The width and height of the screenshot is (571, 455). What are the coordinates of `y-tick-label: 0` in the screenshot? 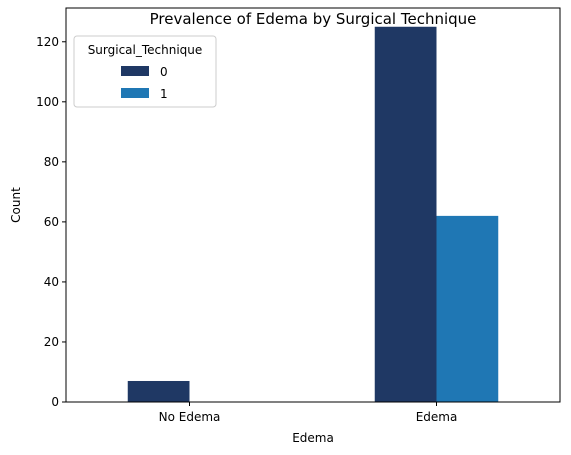 It's located at (55, 402).